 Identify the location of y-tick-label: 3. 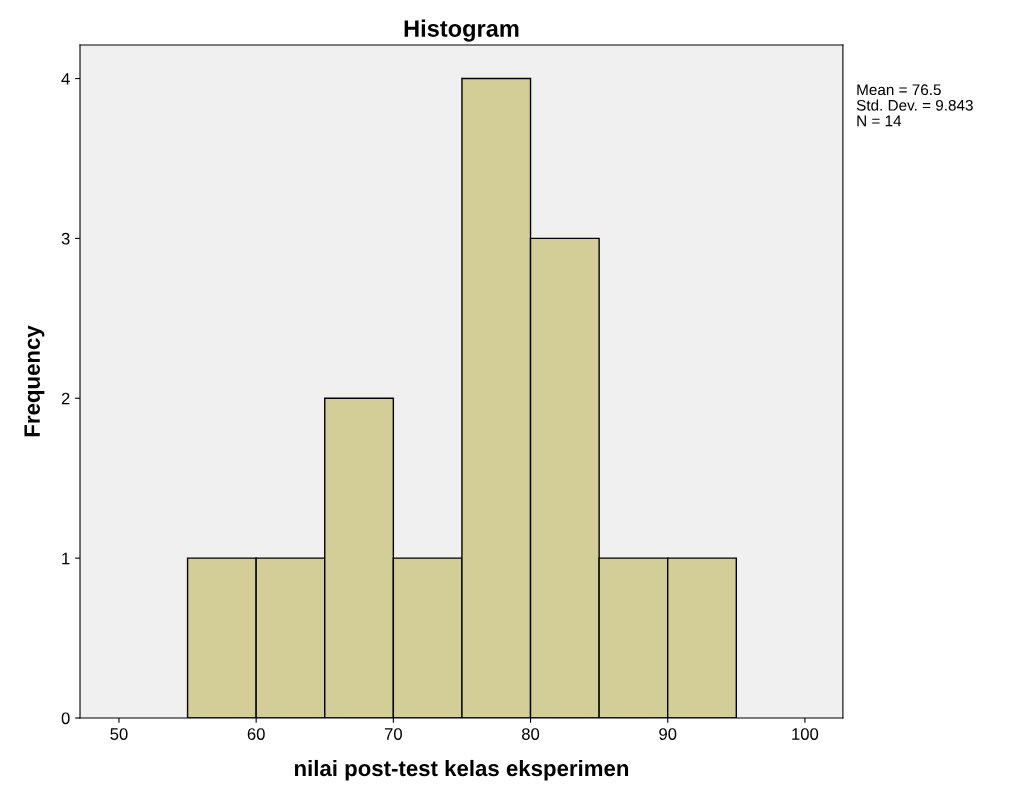
(65, 238).